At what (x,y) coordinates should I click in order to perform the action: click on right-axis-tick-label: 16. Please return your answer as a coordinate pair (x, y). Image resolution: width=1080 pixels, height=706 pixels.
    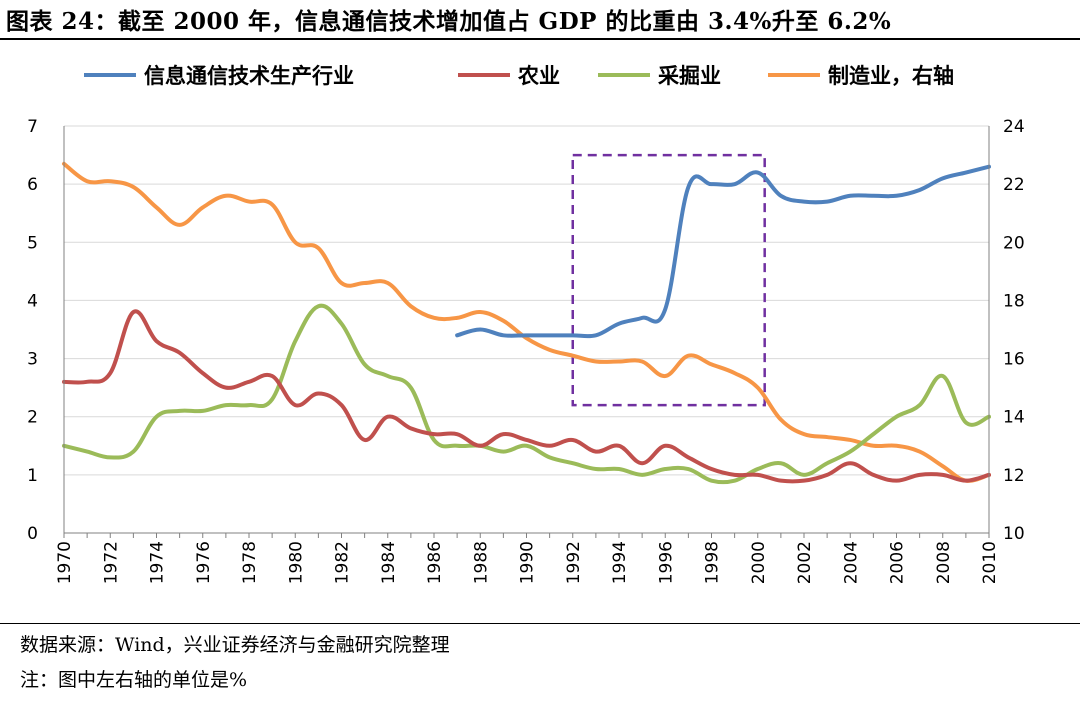
    Looking at the image, I should click on (1014, 360).